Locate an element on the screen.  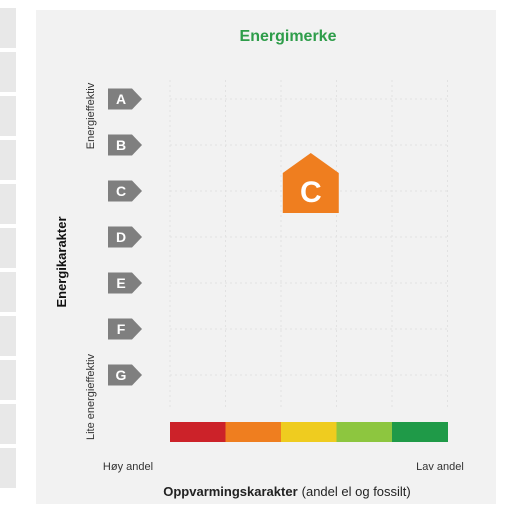
y-axis-label: Energikarakter is located at coordinates (61, 261).